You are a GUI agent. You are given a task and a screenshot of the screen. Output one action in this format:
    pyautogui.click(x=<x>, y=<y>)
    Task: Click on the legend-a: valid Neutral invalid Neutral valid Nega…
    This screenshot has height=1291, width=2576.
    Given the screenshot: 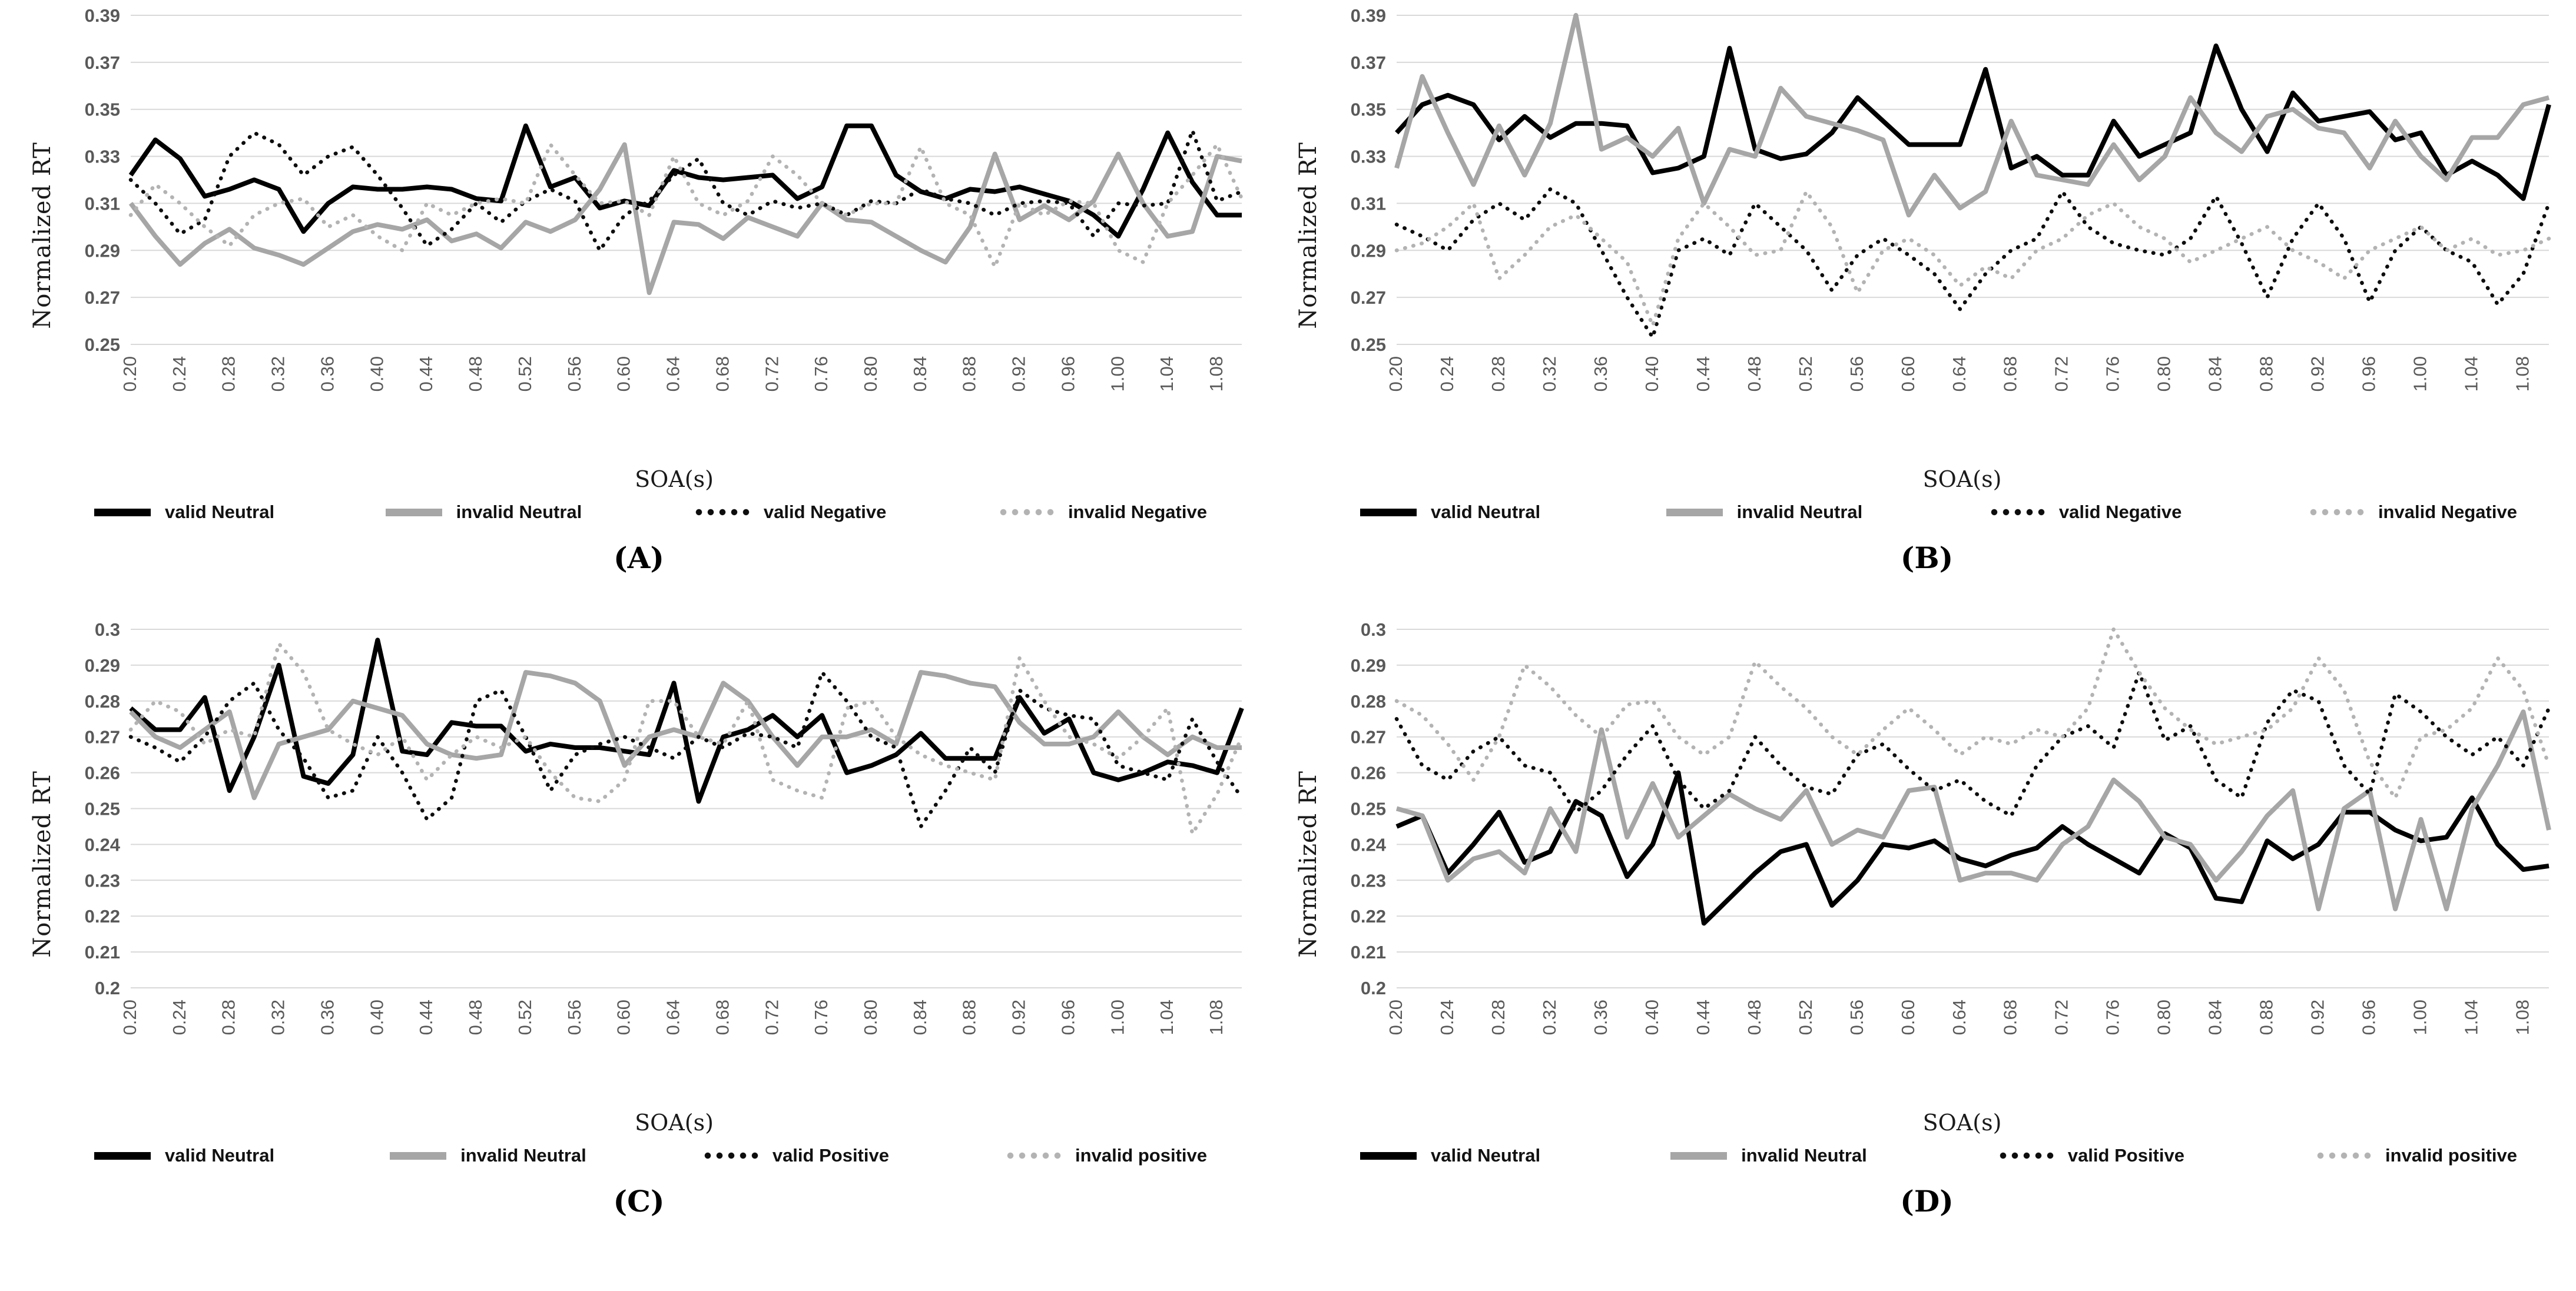 What is the action you would take?
    pyautogui.click(x=639, y=512)
    